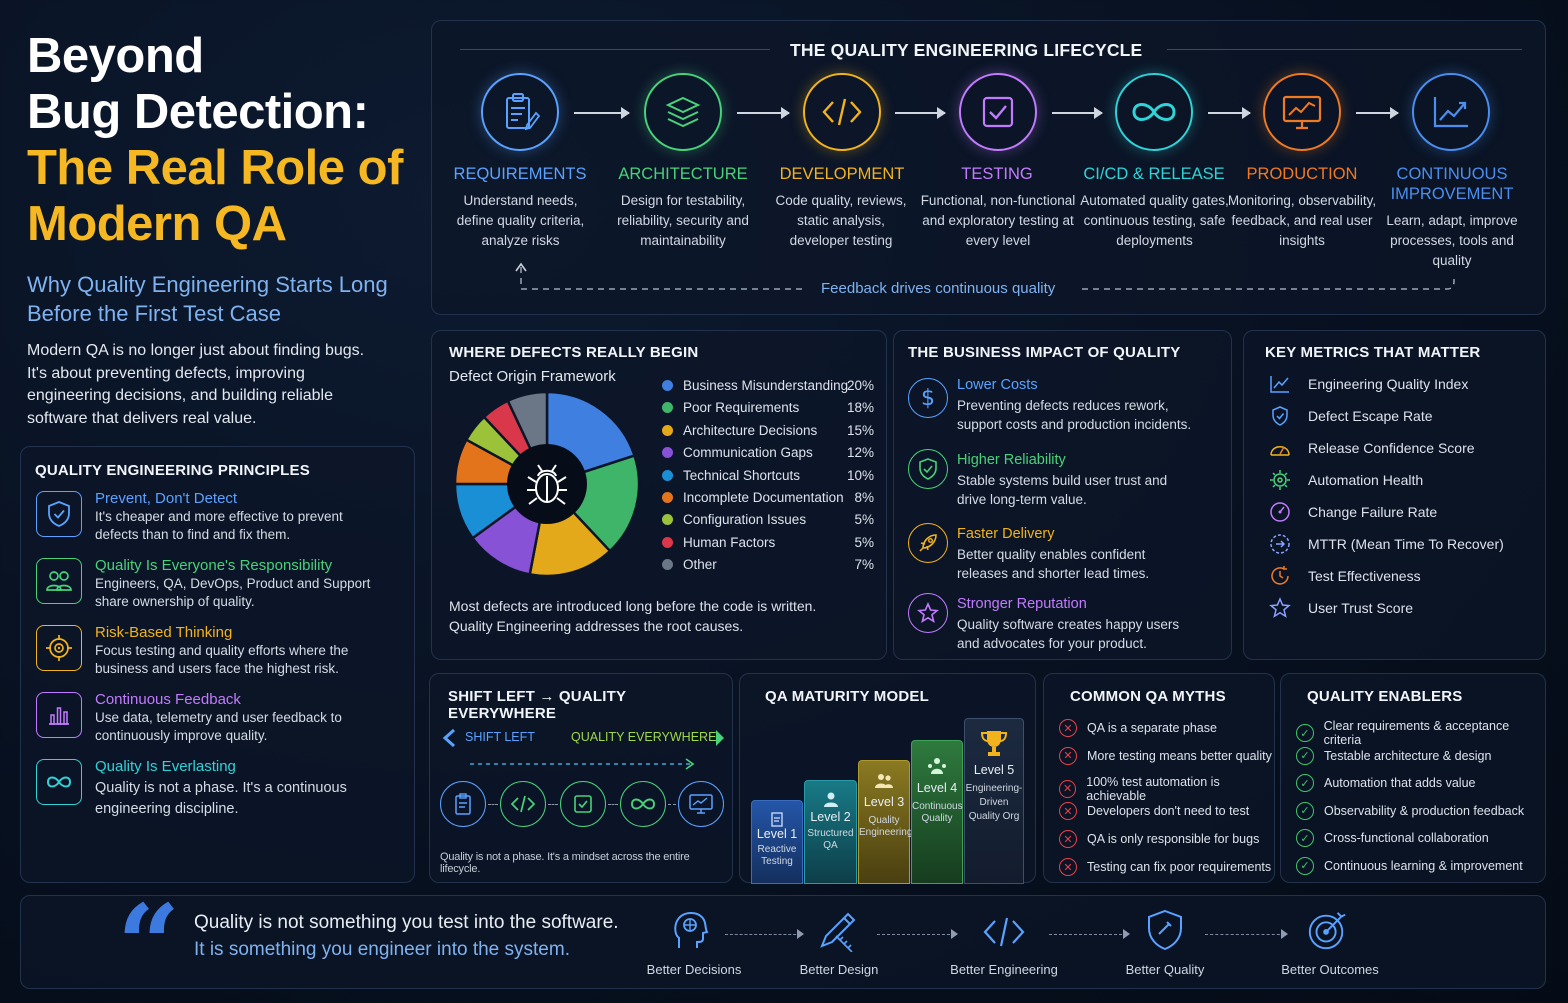 The height and width of the screenshot is (1003, 1568). I want to click on maturity-level-label: Level 3, so click(884, 802).